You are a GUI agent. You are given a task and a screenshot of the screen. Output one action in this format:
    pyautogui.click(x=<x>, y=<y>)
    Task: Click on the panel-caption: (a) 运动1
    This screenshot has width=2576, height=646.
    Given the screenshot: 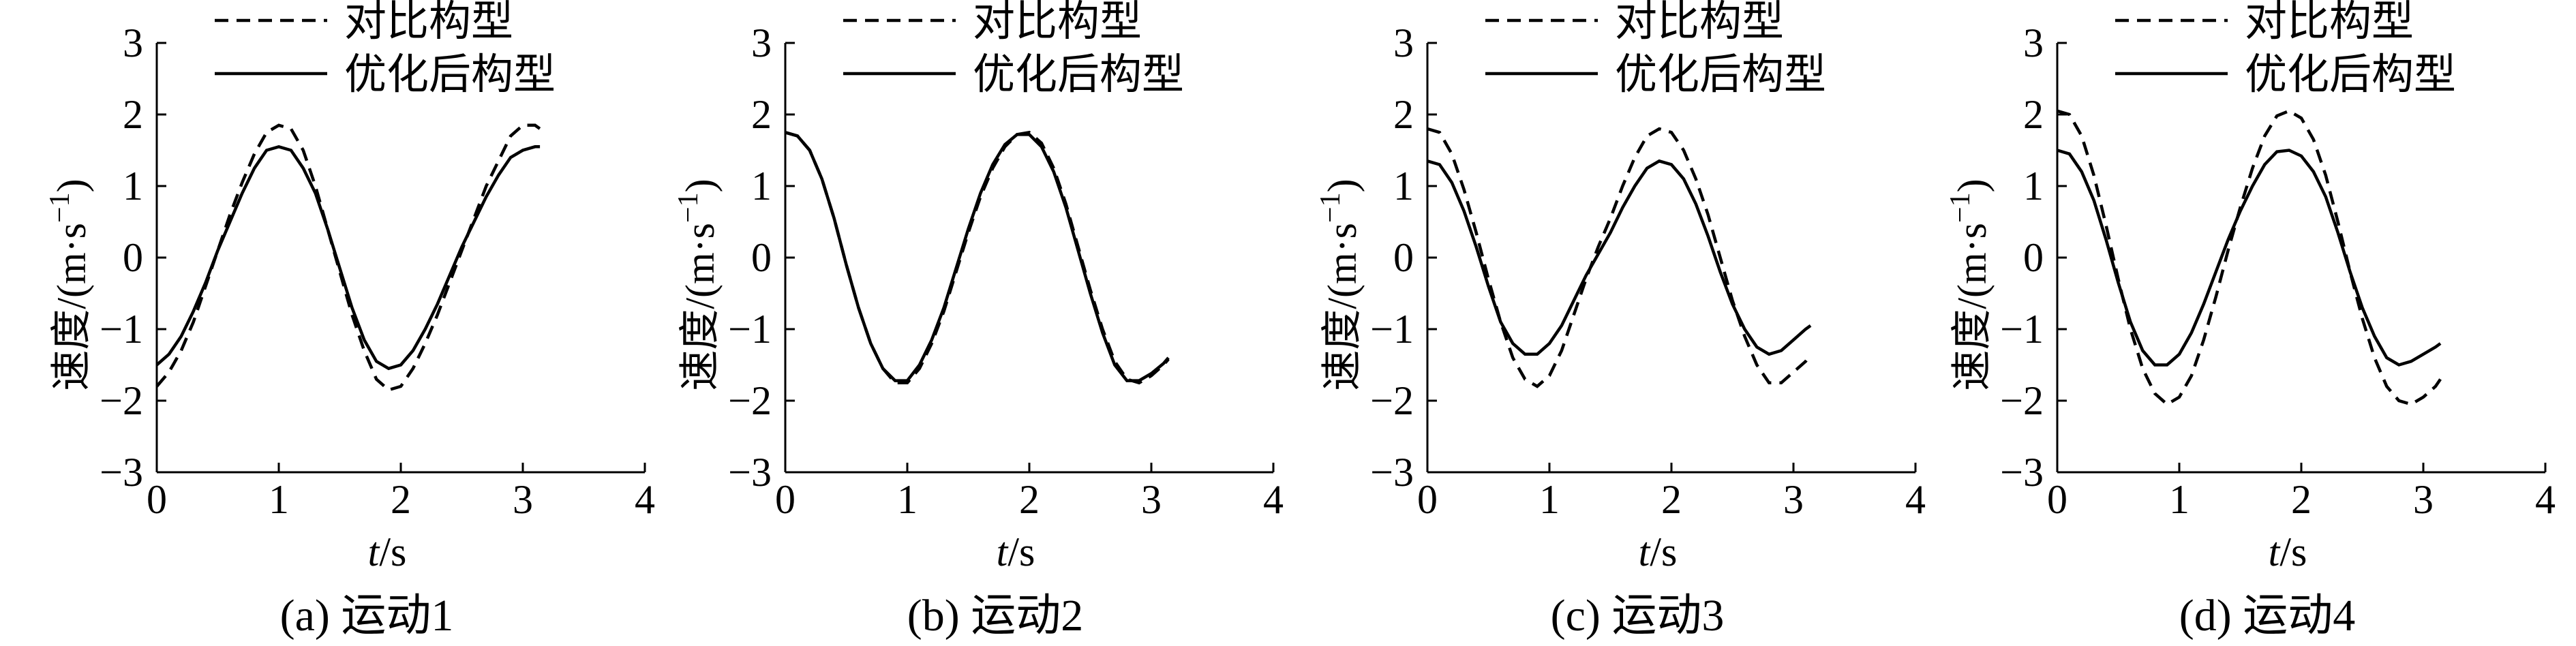 What is the action you would take?
    pyautogui.click(x=367, y=616)
    